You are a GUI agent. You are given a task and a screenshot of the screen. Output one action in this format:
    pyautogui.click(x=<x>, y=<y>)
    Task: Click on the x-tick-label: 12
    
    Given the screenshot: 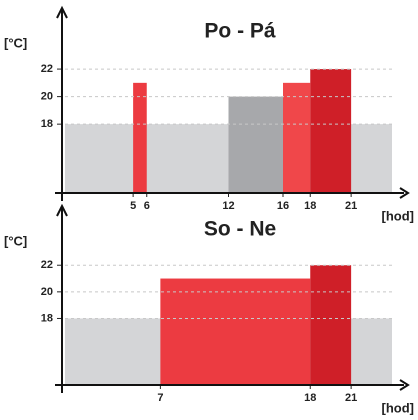 What is the action you would take?
    pyautogui.click(x=228, y=206)
    